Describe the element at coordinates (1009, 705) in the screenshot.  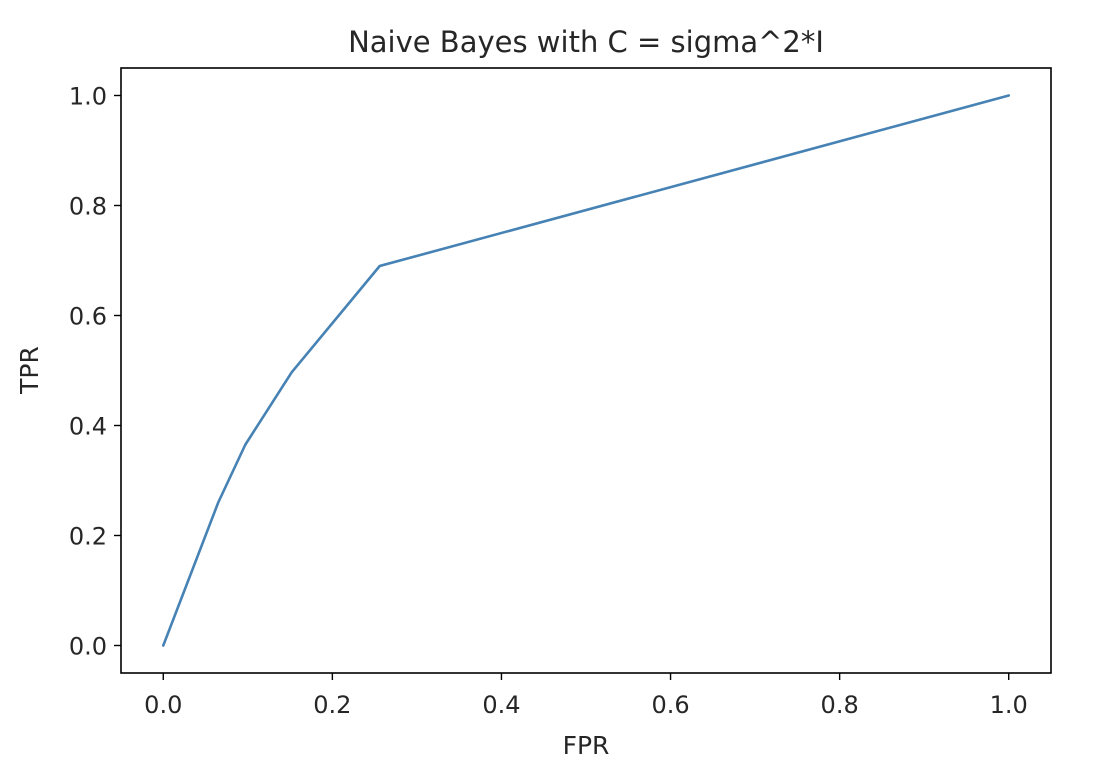
I see `x-tick-label: 1.0` at that location.